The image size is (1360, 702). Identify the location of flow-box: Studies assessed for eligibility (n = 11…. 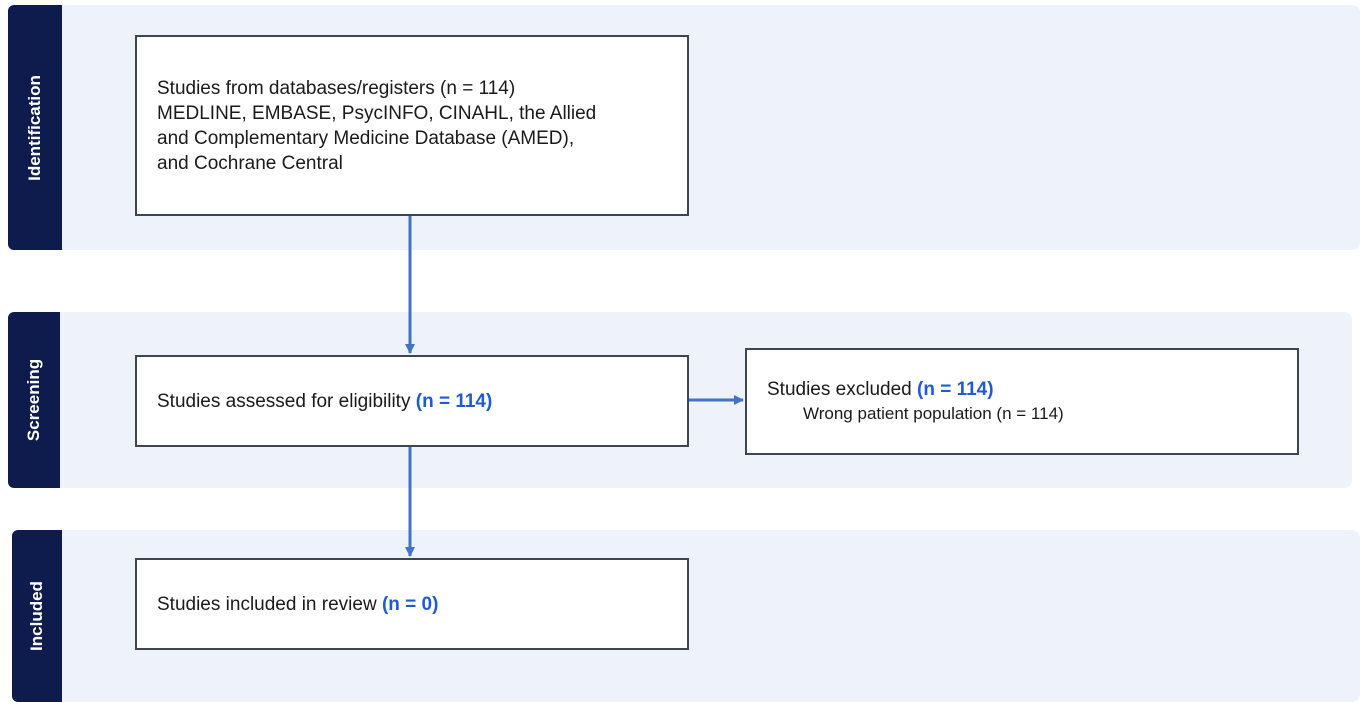
(412, 401).